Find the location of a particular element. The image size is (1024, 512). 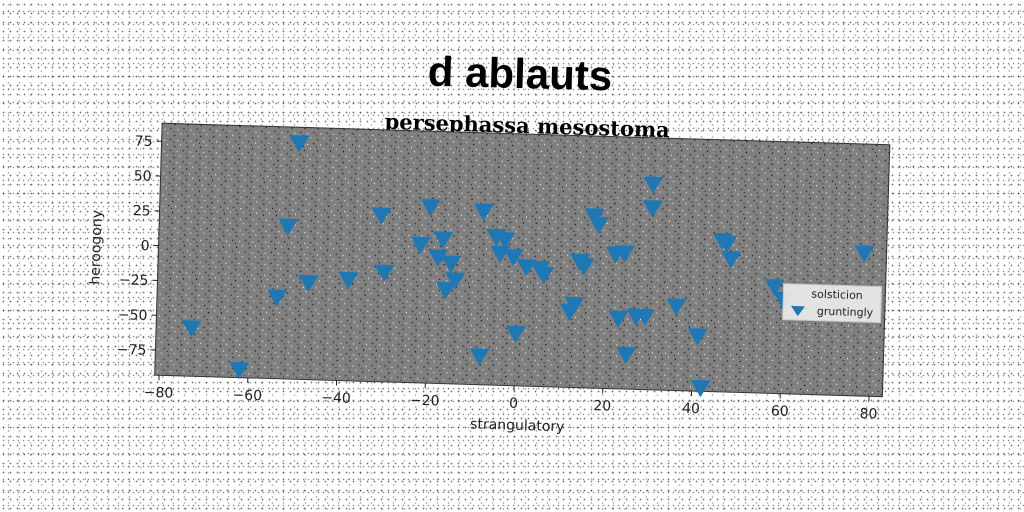

y-tick-label: −25 is located at coordinates (134, 280).